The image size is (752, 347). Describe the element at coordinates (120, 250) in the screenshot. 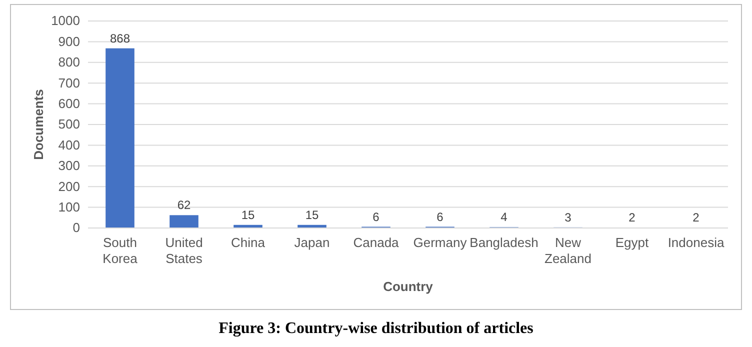

I see `x-tick-label: South Korea` at that location.